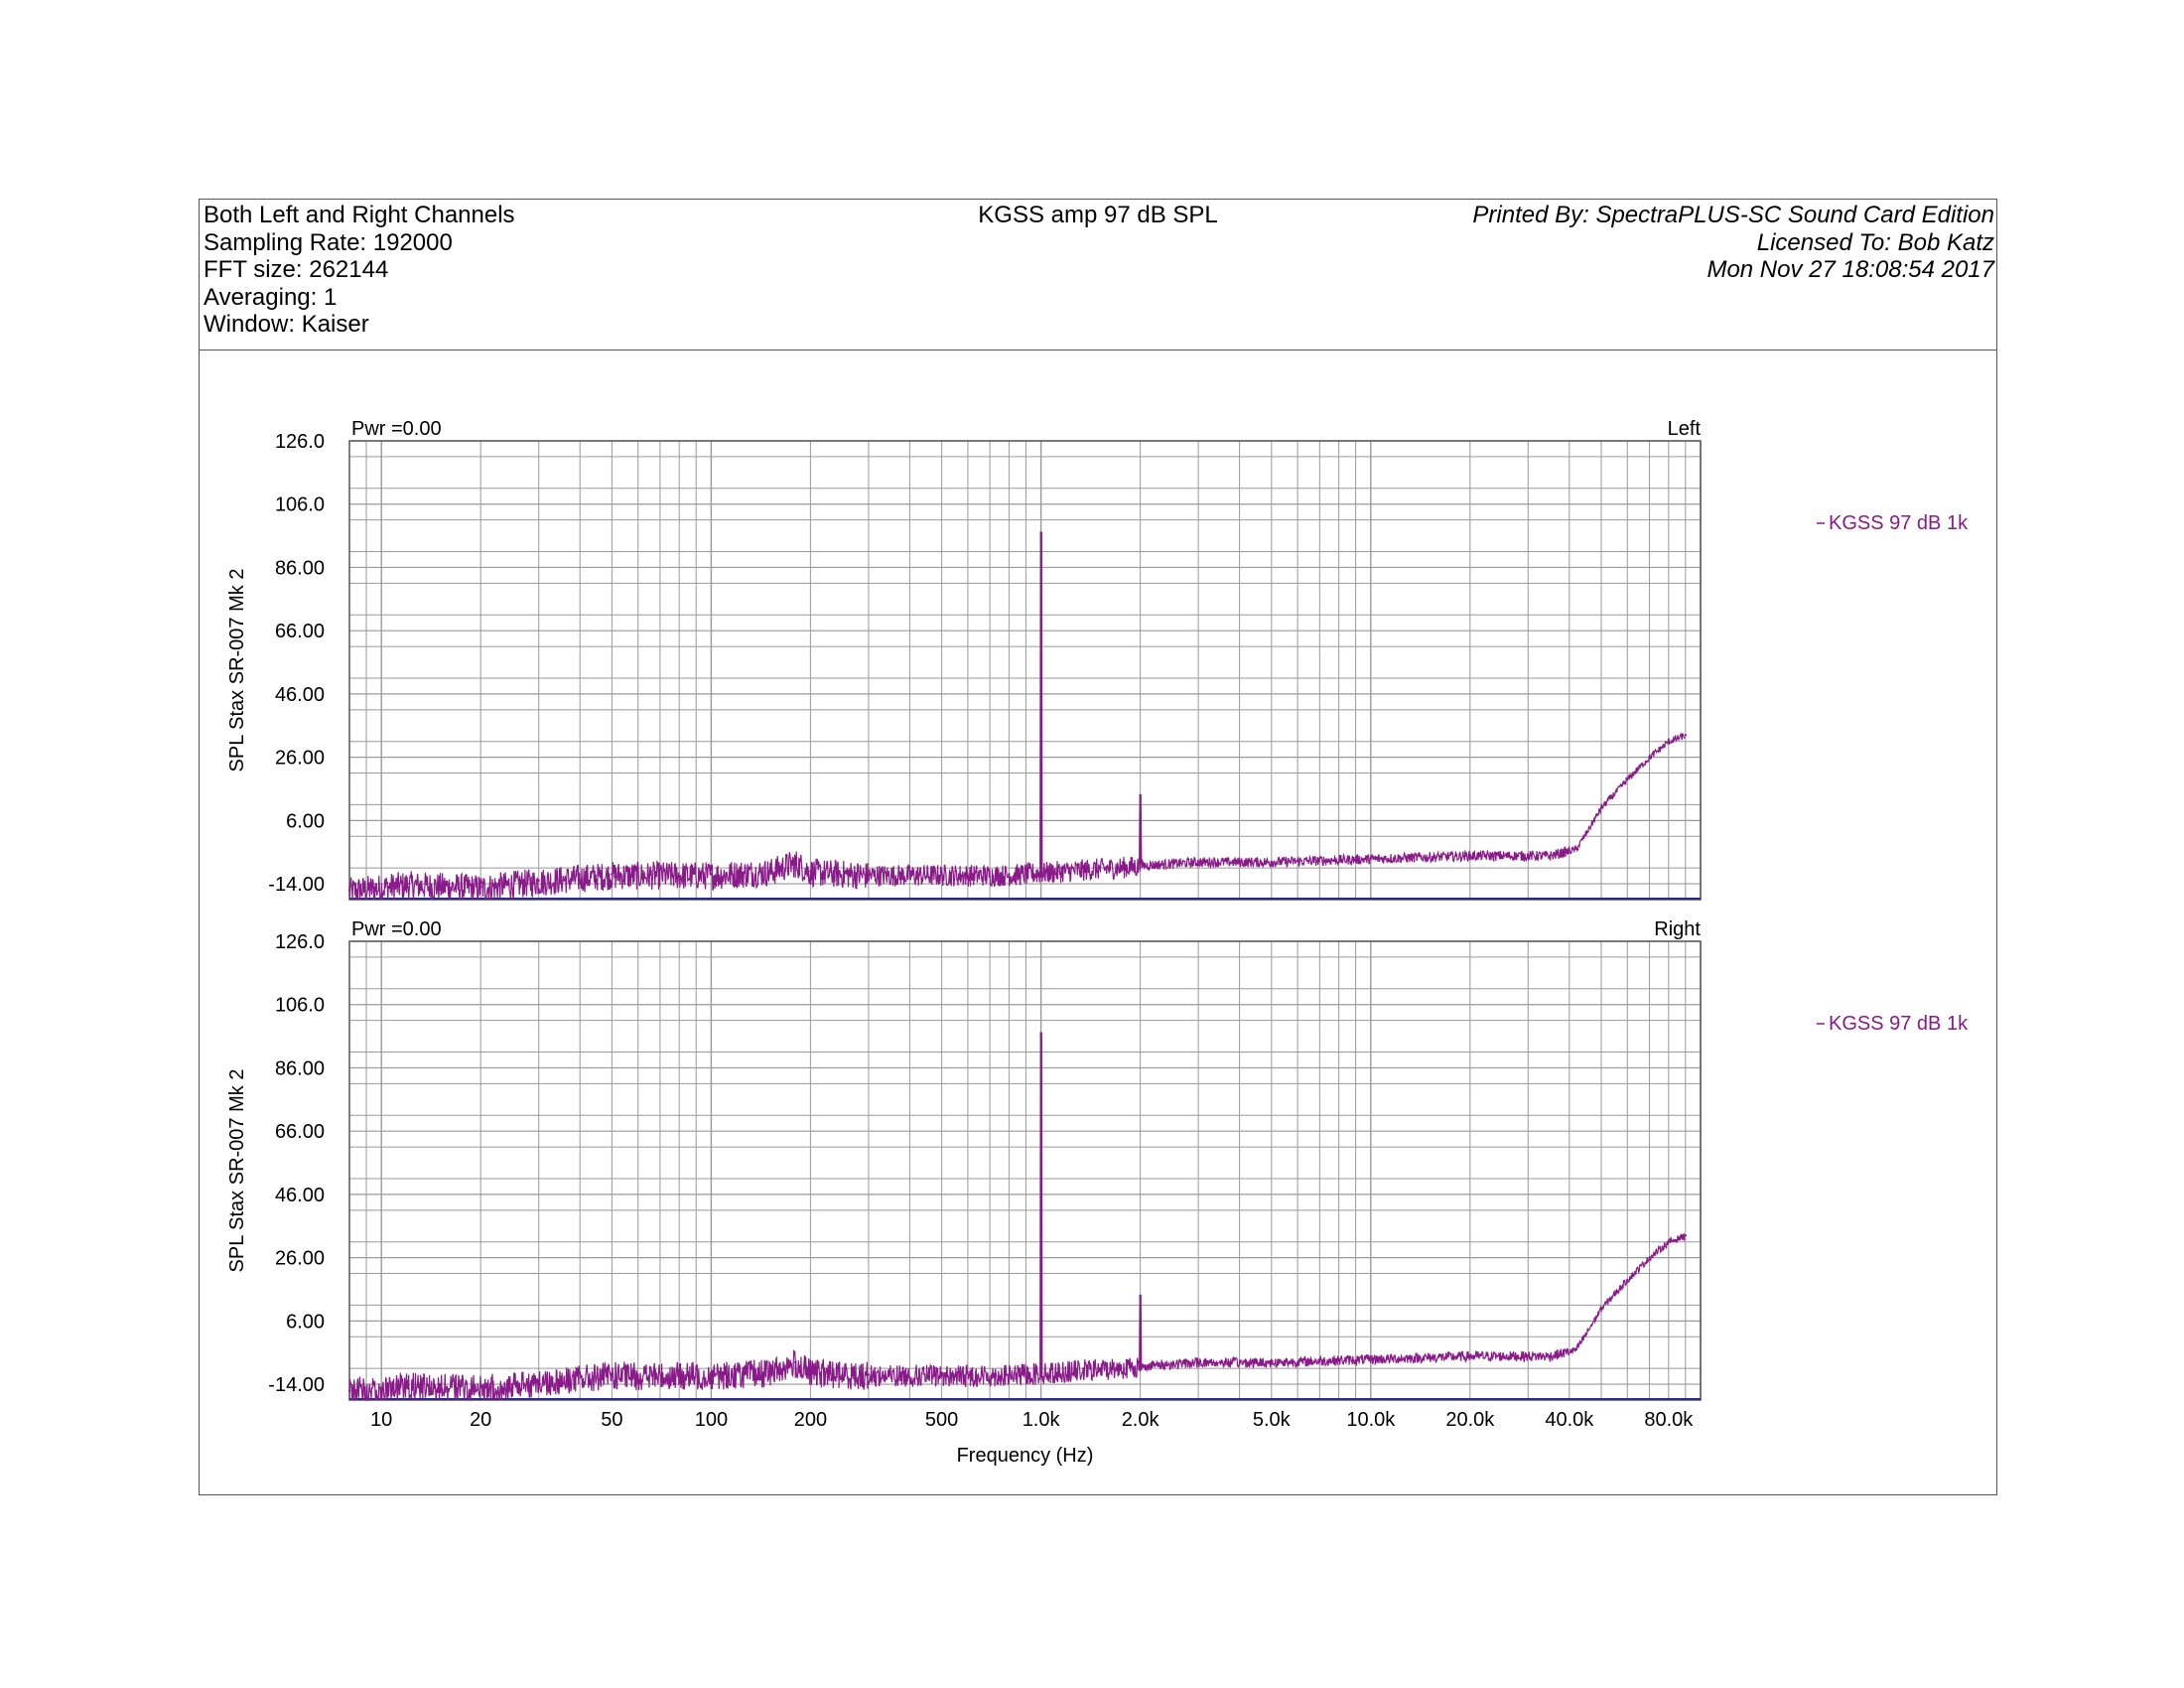 Image resolution: width=2184 pixels, height=1688 pixels. What do you see at coordinates (271, 297) in the screenshot?
I see `averaging-text: Averaging: 1` at bounding box center [271, 297].